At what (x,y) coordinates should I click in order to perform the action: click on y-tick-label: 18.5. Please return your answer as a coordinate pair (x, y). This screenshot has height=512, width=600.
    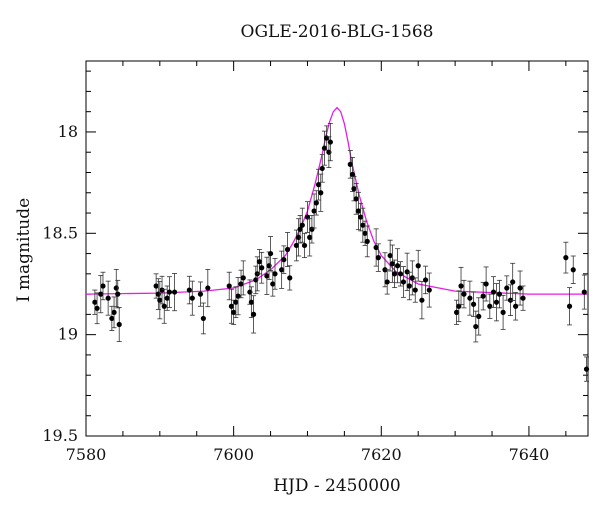
    Looking at the image, I should click on (60, 232).